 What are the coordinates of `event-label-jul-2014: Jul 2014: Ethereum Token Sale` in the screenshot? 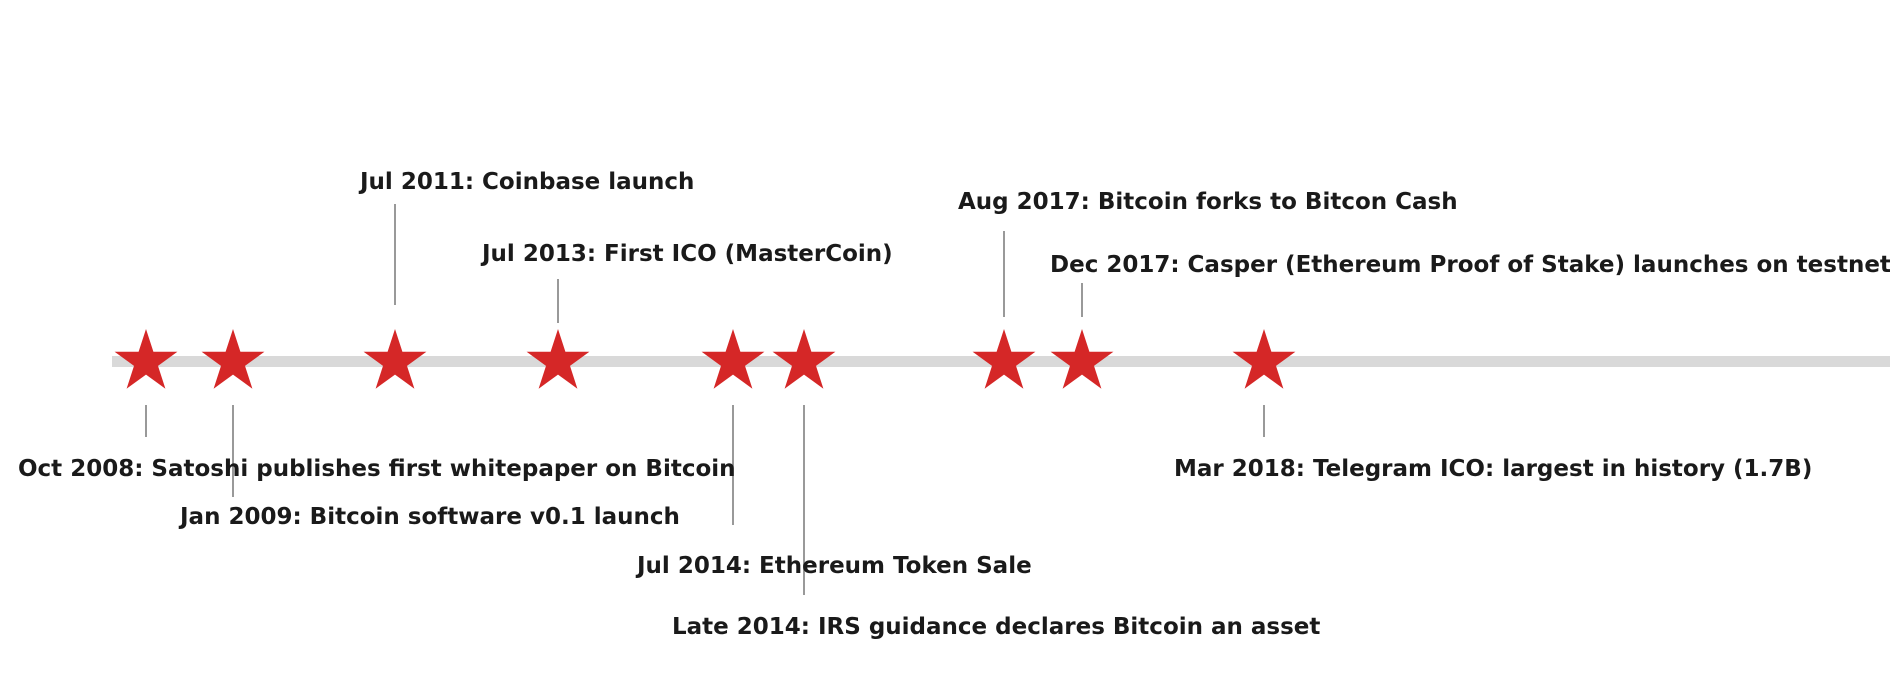 It's located at (833, 566).